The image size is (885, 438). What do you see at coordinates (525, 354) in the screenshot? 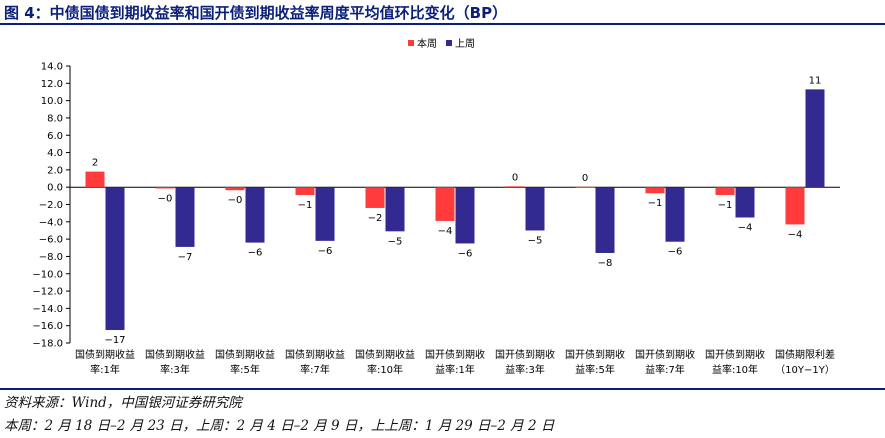
I see `category-label-6: 国开债到期收` at bounding box center [525, 354].